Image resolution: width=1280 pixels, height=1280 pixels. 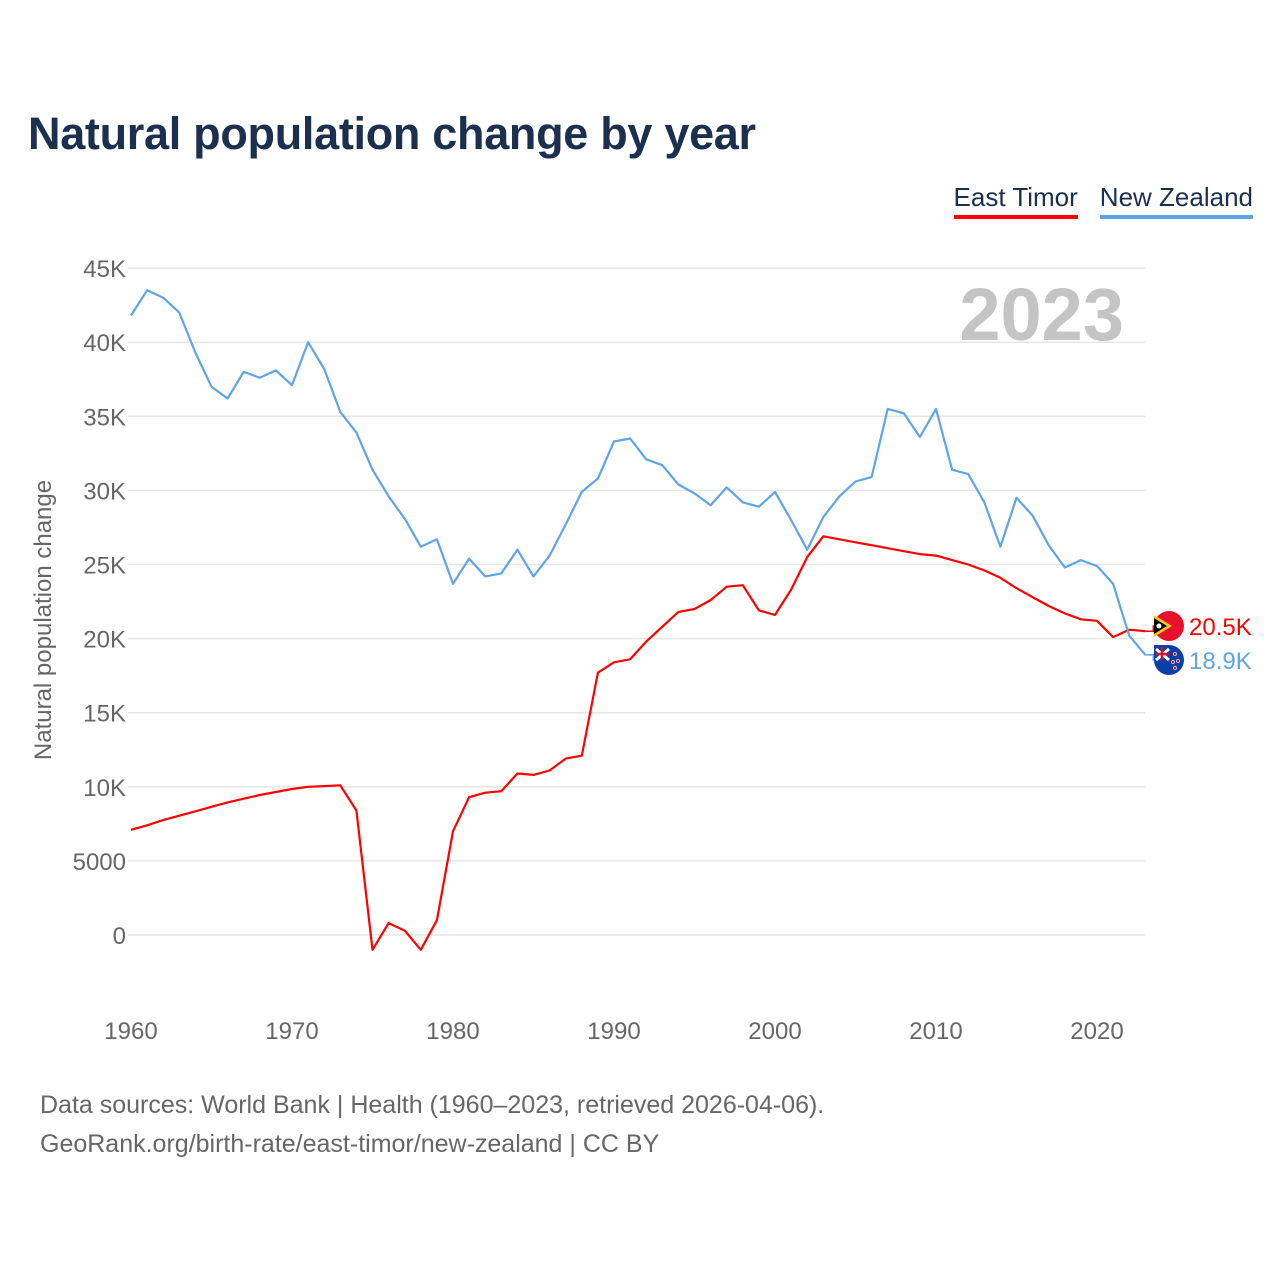 I want to click on legend-east-timor: East Timor, so click(x=1015, y=200).